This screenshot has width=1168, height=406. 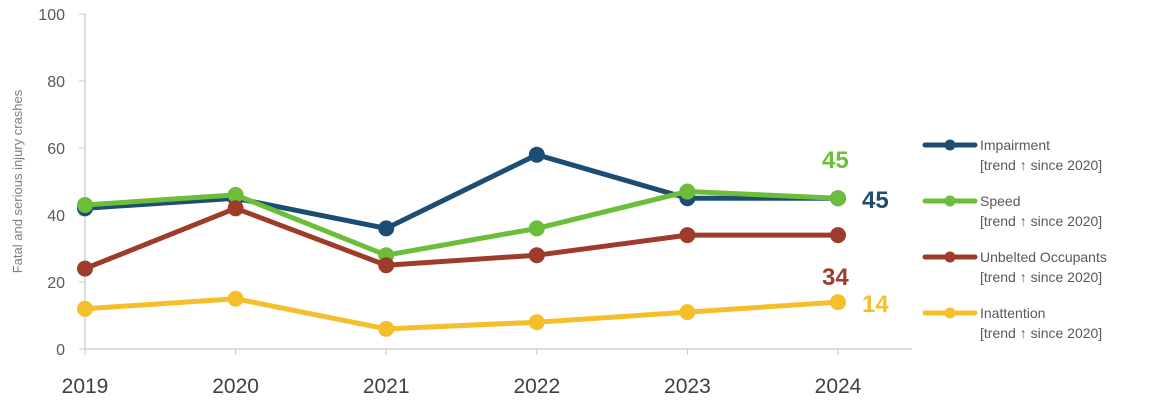 I want to click on x-tick-label: 2024, so click(x=838, y=386).